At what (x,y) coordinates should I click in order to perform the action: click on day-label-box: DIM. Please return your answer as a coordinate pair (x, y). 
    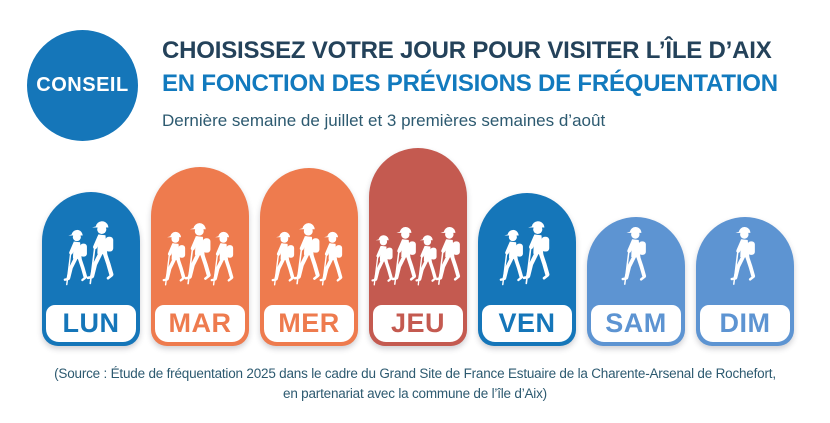
    Looking at the image, I should click on (745, 323).